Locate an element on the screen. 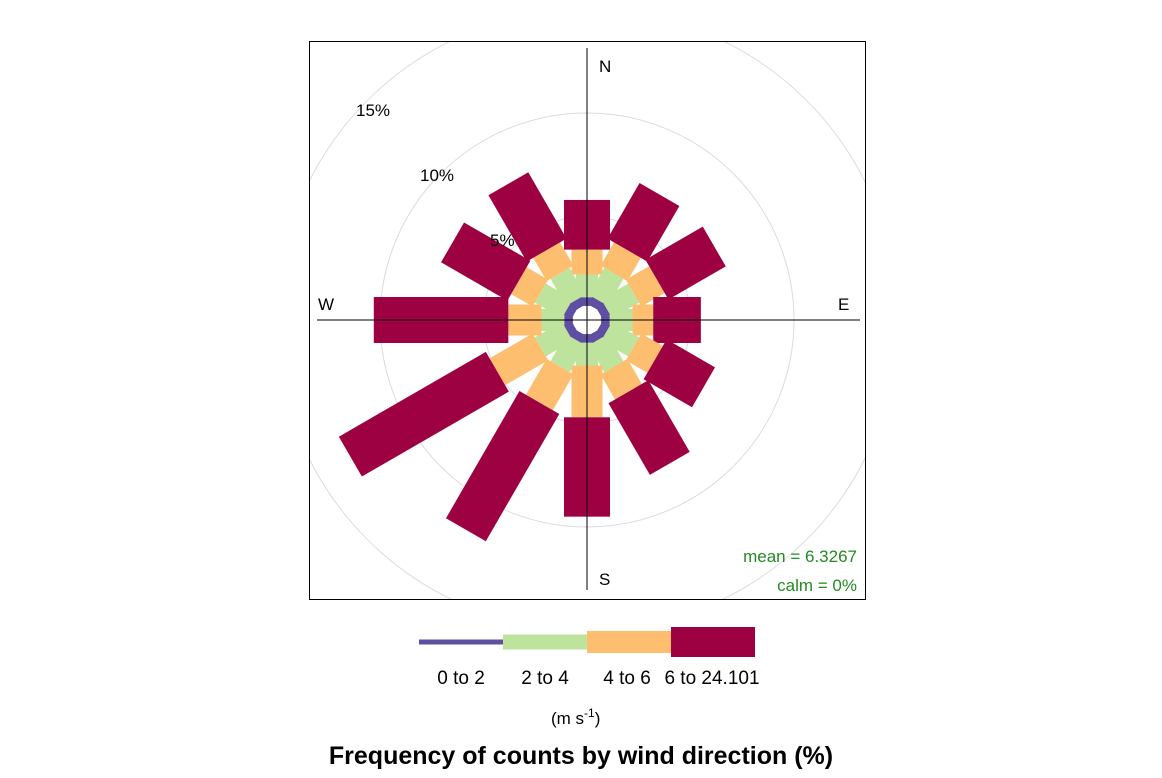 The height and width of the screenshot is (778, 1162). units-label-exponent: -1 is located at coordinates (589, 713).